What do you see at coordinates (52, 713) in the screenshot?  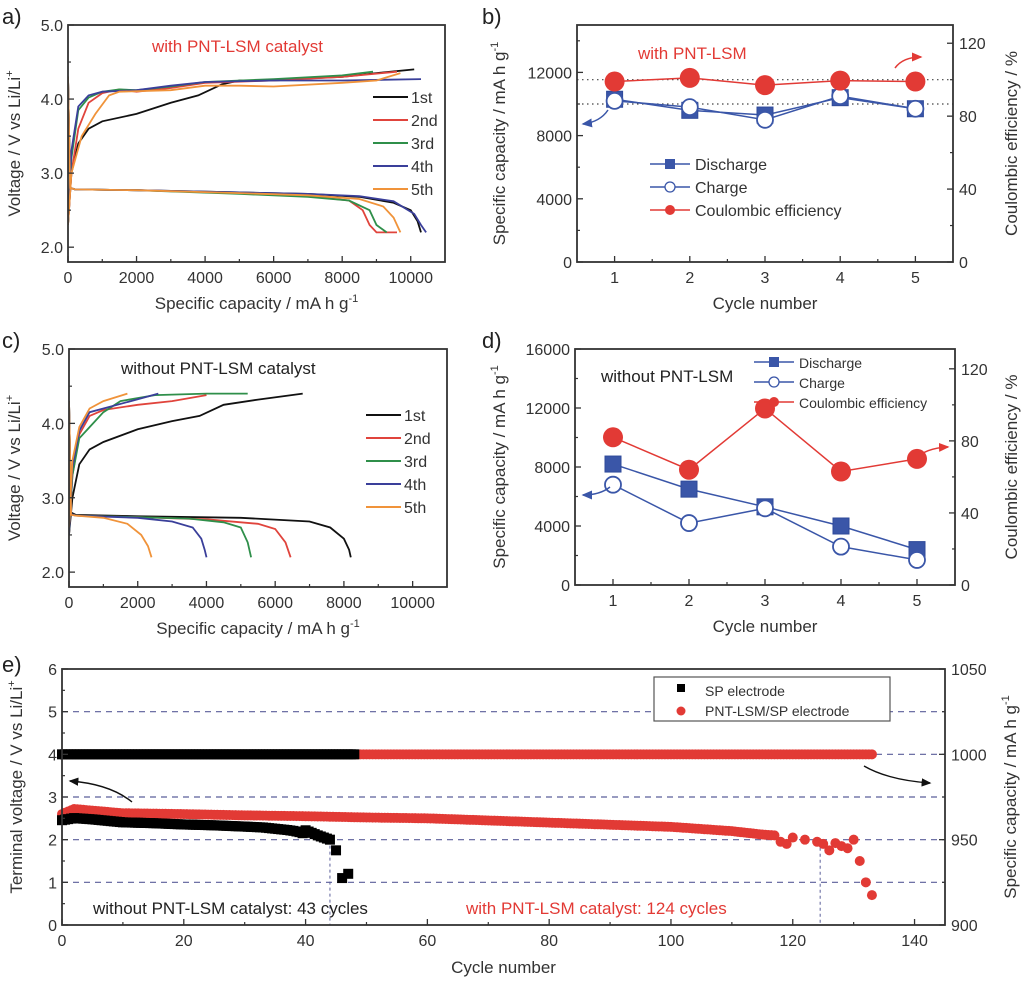 I see `left-y-tick-label: 5` at bounding box center [52, 713].